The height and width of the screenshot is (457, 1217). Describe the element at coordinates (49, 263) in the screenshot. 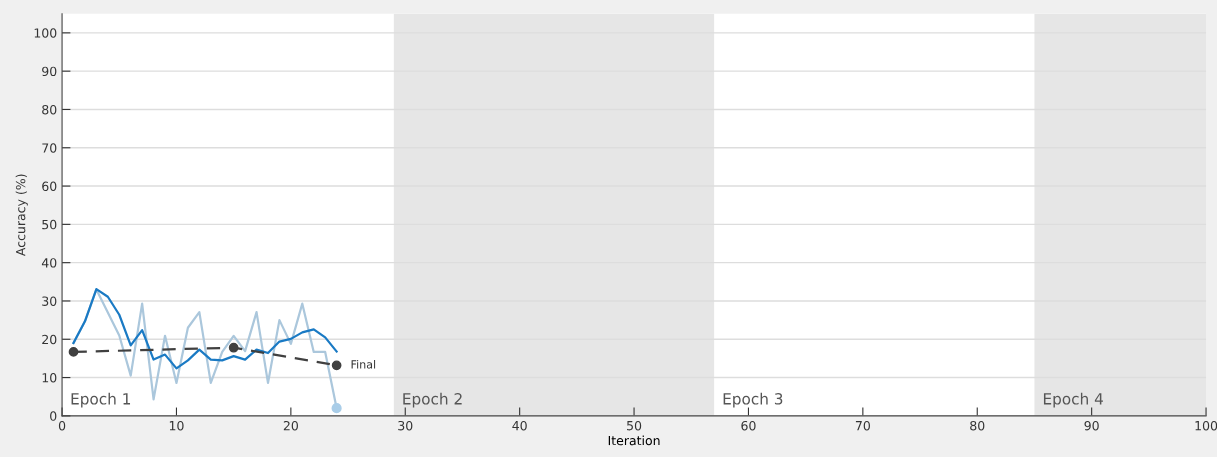

I see `y-tick-label: 40` at that location.